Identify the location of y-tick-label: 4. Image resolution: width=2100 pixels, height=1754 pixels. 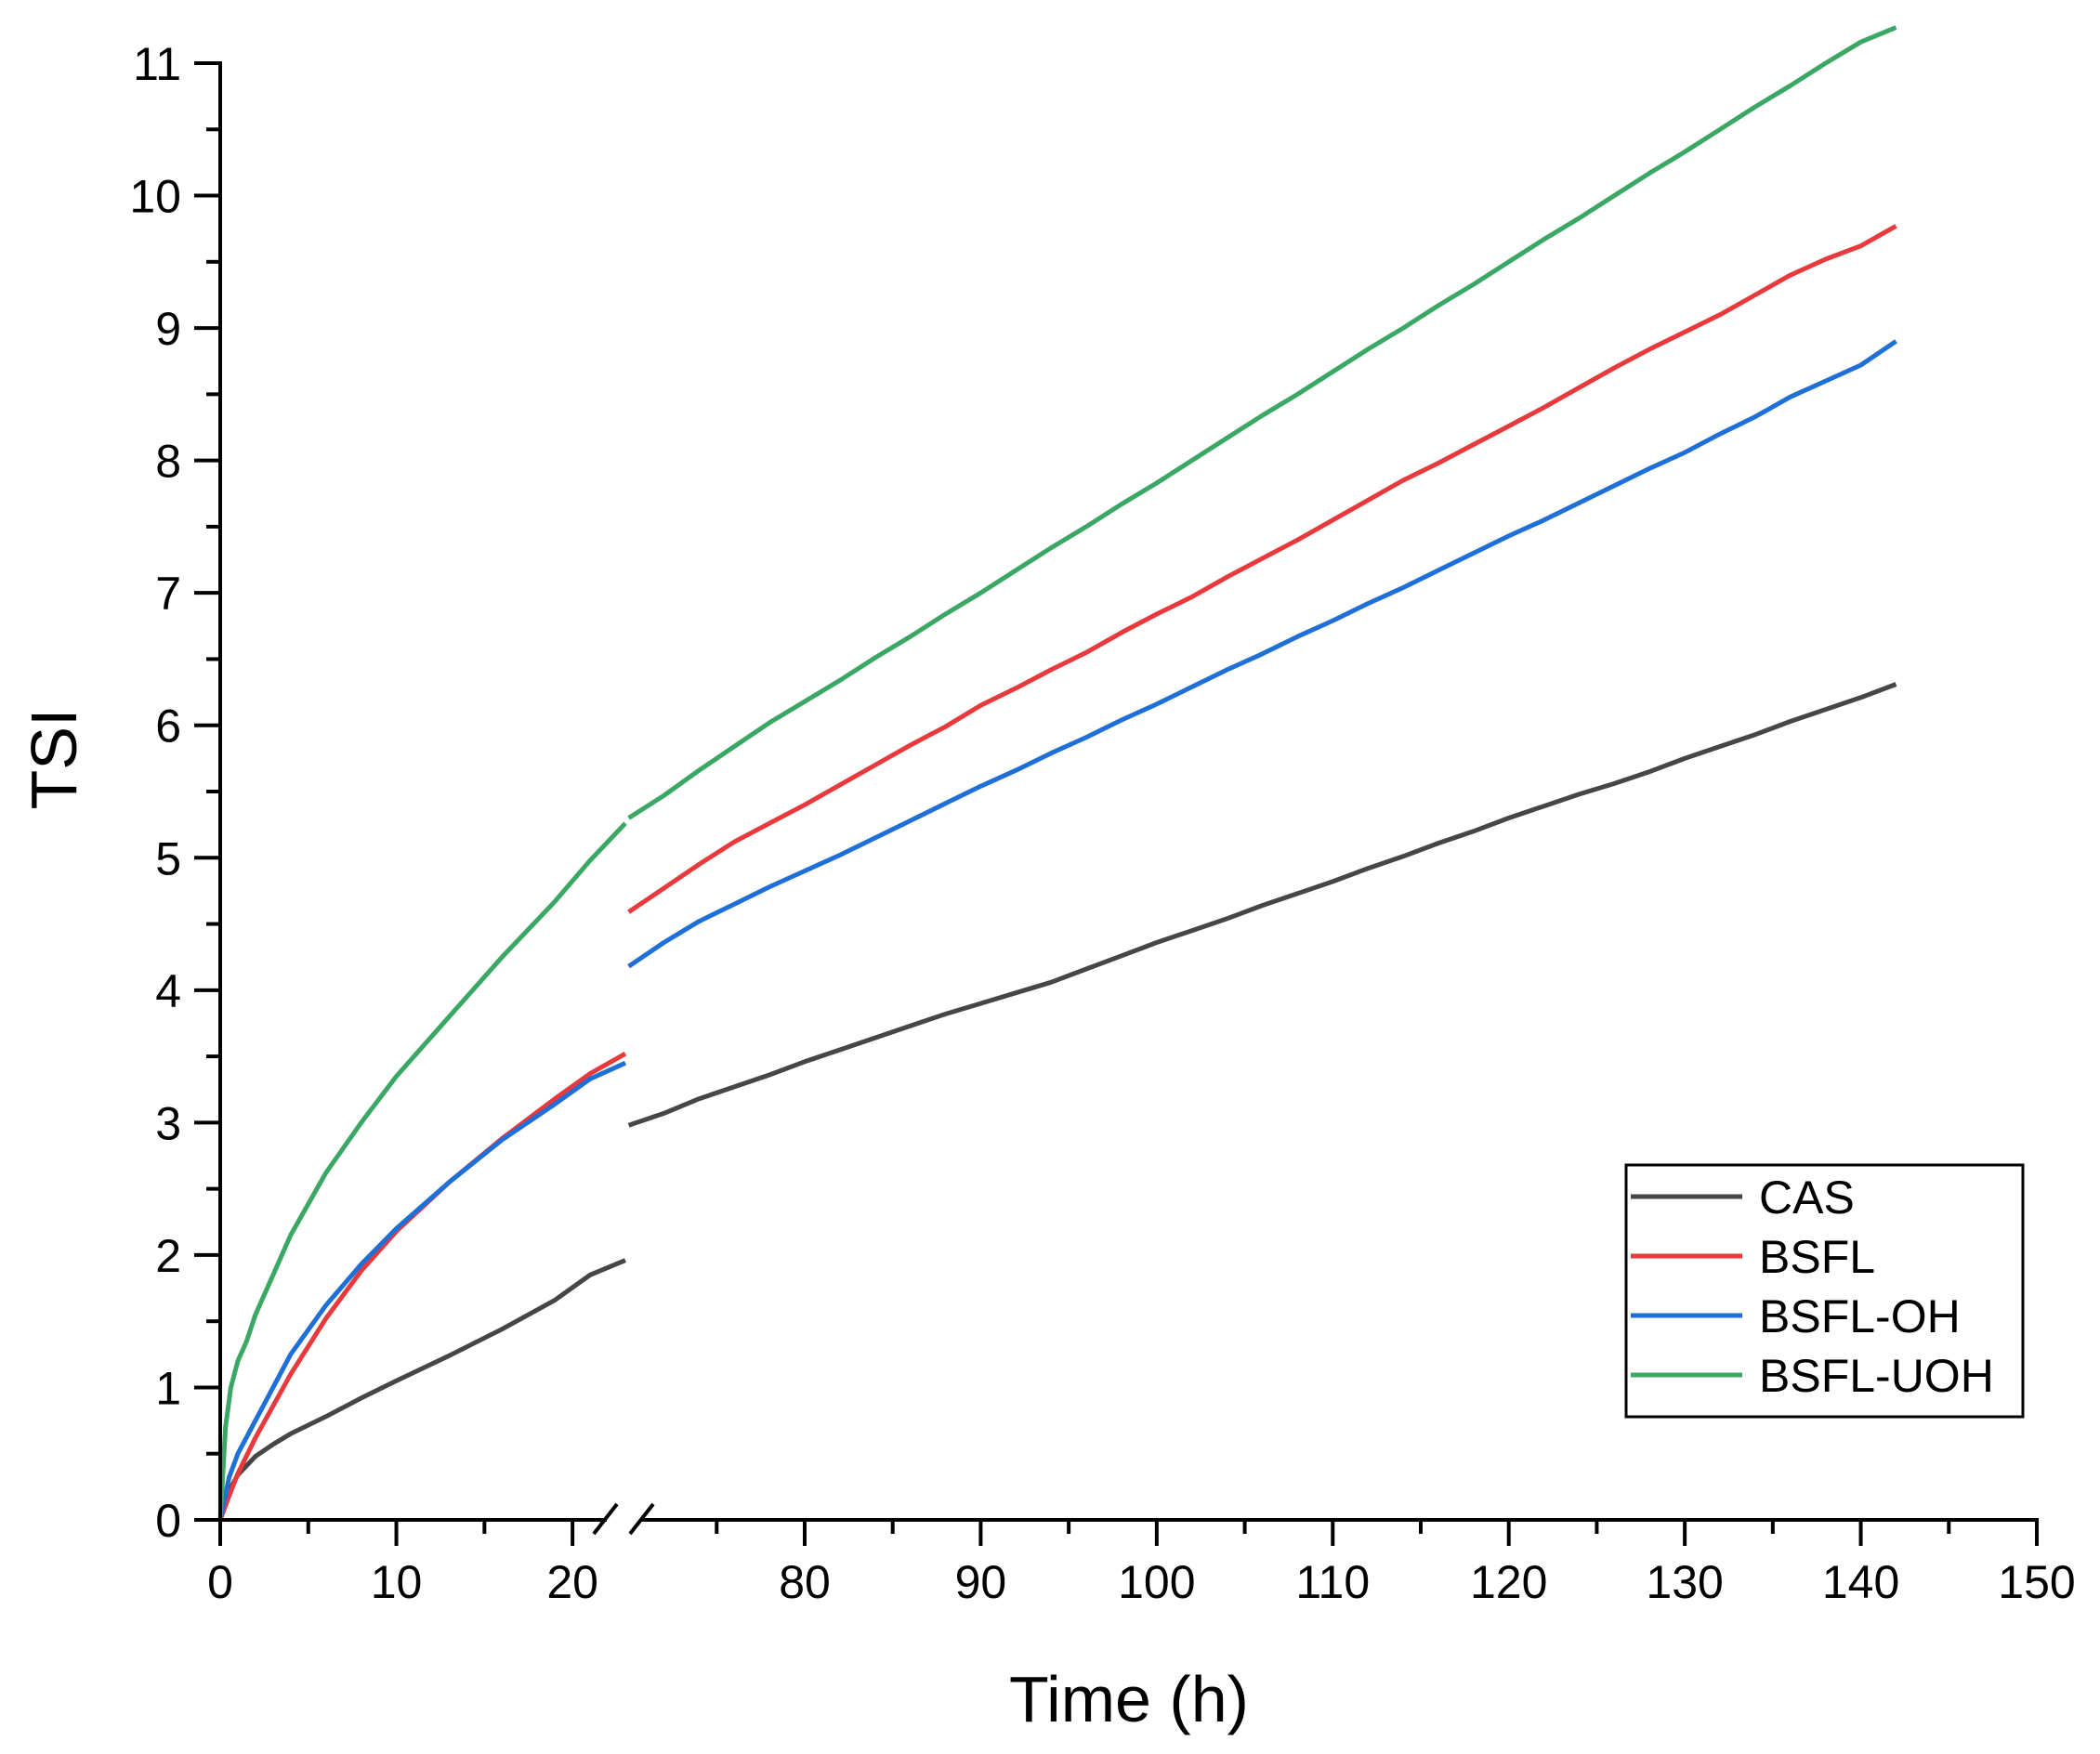
(168, 991).